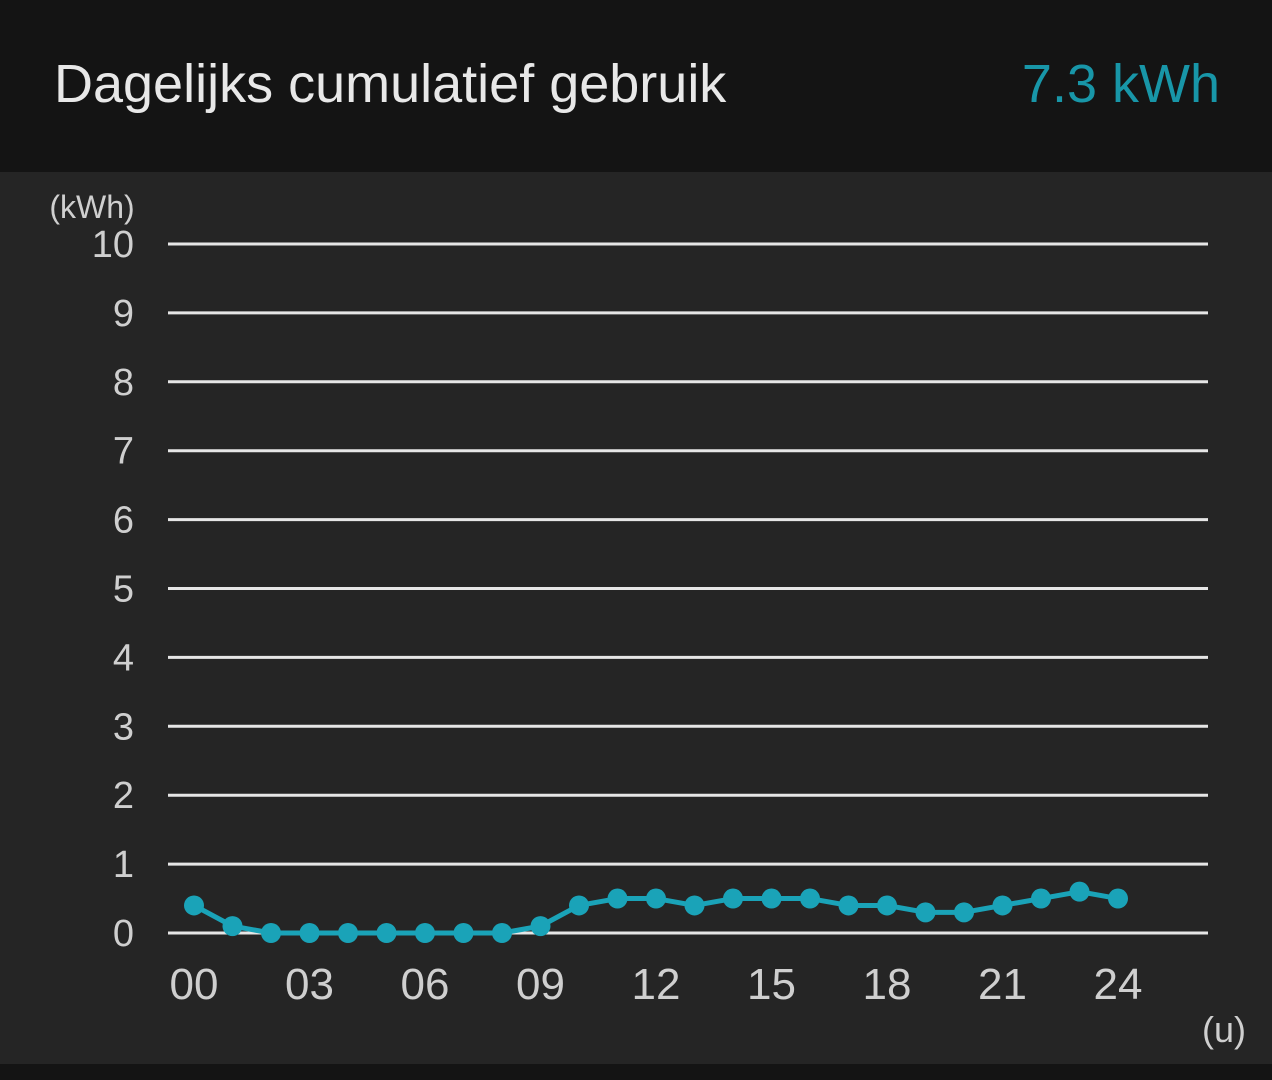  I want to click on y-axis-unit: (kWh), so click(91, 207).